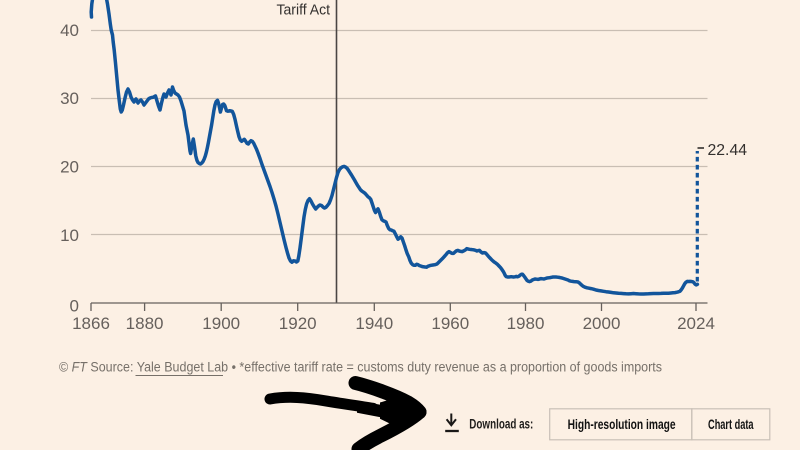 The image size is (800, 450). Describe the element at coordinates (304, 10) in the screenshot. I see `svg-text: Tariff Act` at that location.